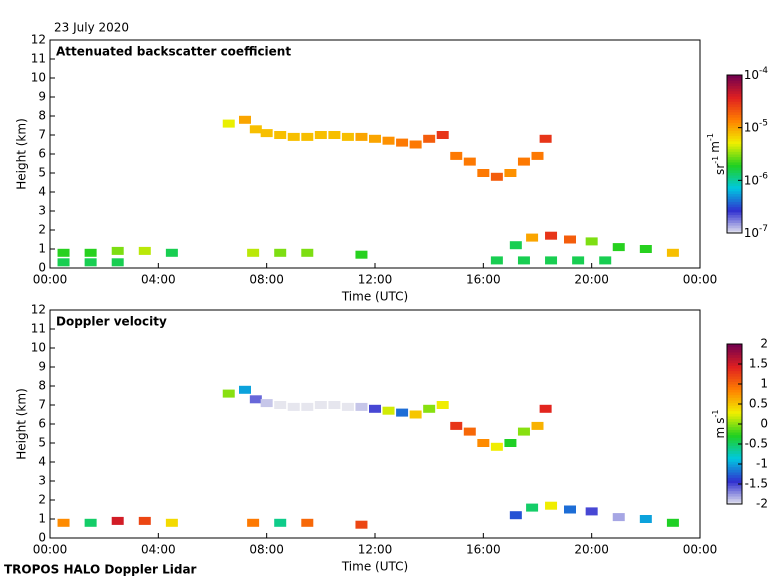 The image size is (780, 580). Describe the element at coordinates (50, 280) in the screenshot. I see `x-tick-label: 00:00` at that location.